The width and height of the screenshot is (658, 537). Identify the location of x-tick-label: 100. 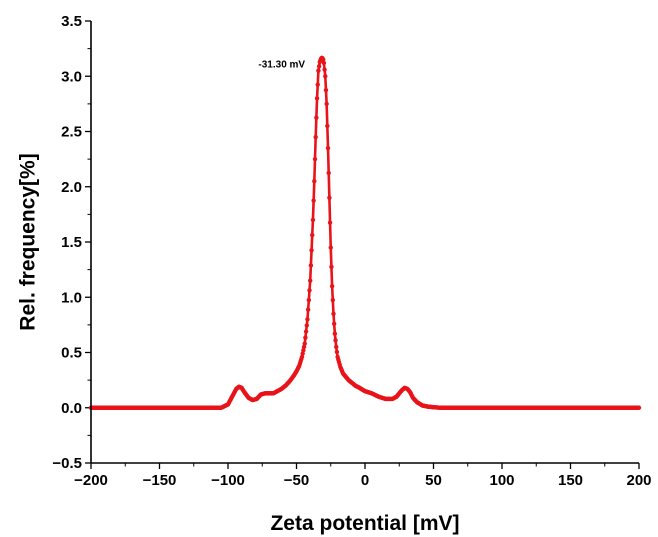
(501, 480).